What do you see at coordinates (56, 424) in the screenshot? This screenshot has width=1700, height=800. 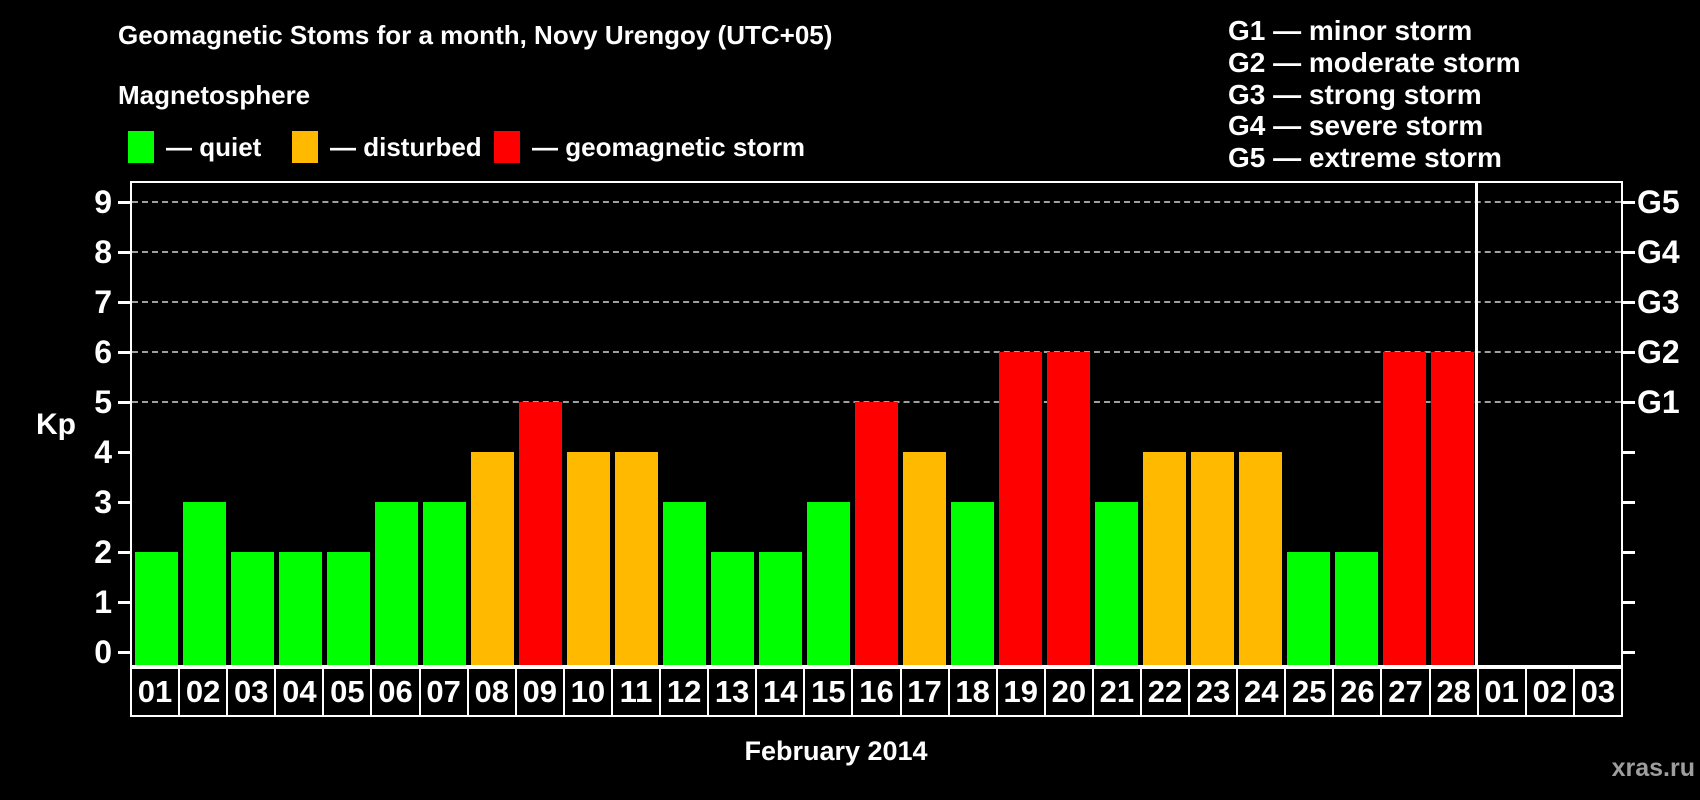 I see `y-axis-title: Kp` at bounding box center [56, 424].